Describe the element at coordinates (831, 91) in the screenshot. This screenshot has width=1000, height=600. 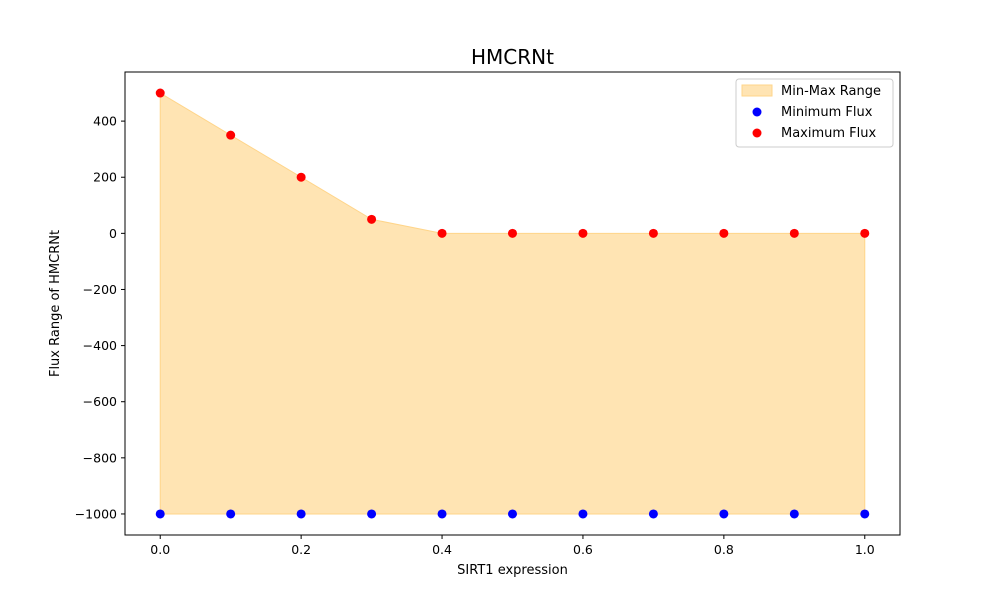
I see `legend-label-range: Min-Max Range` at that location.